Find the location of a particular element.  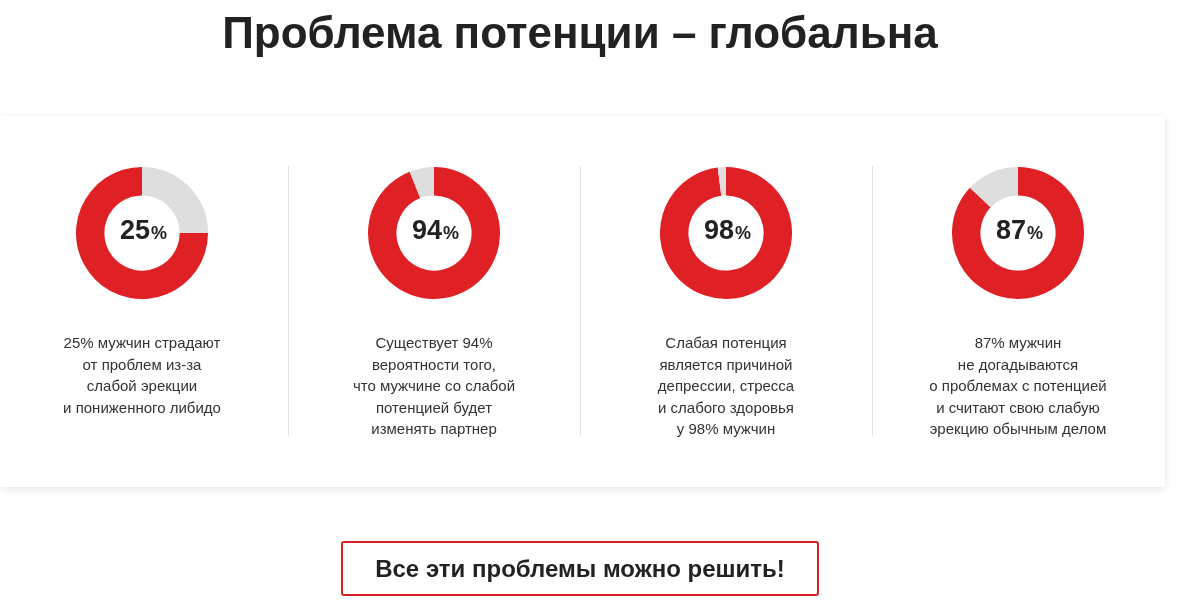

data-label: 87% is located at coordinates (1019, 230).